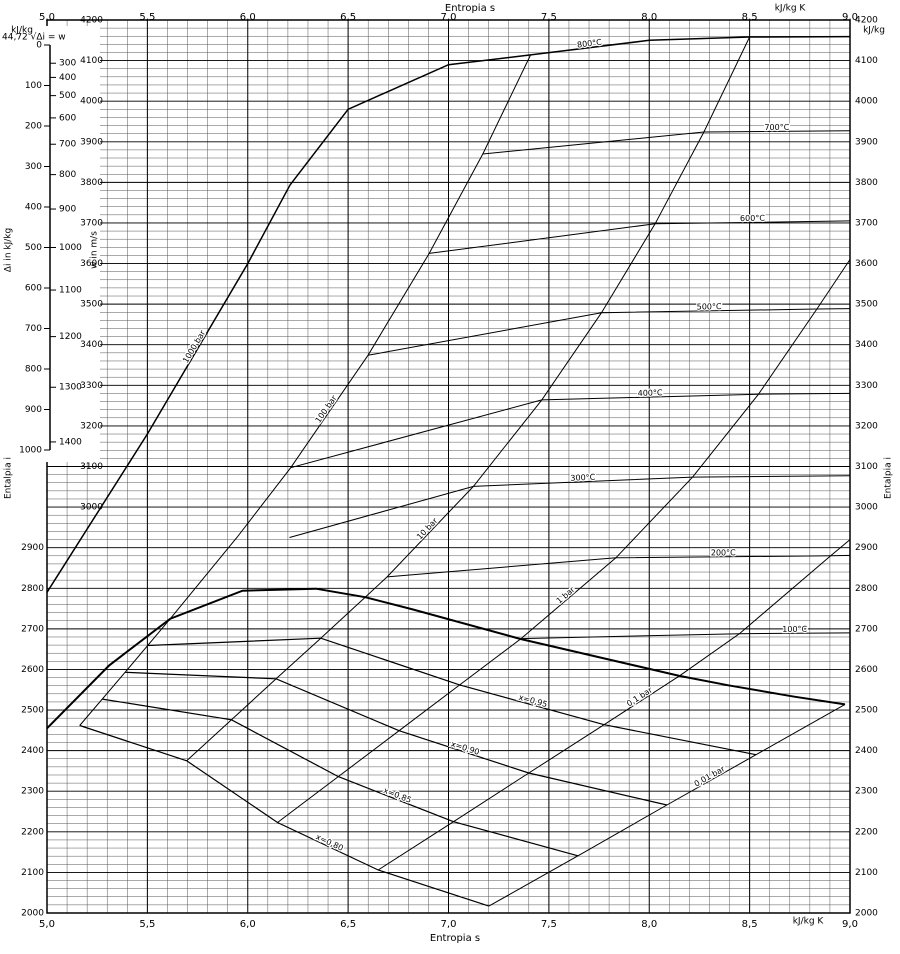  I want to click on x-tick-label-bottom: 7,5, so click(549, 924).